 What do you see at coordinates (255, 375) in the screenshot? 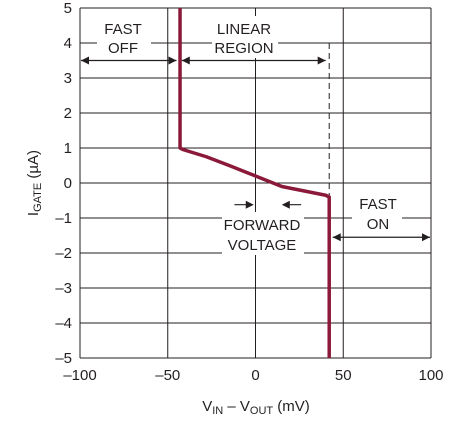
I see `x-tick-label: 0` at bounding box center [255, 375].